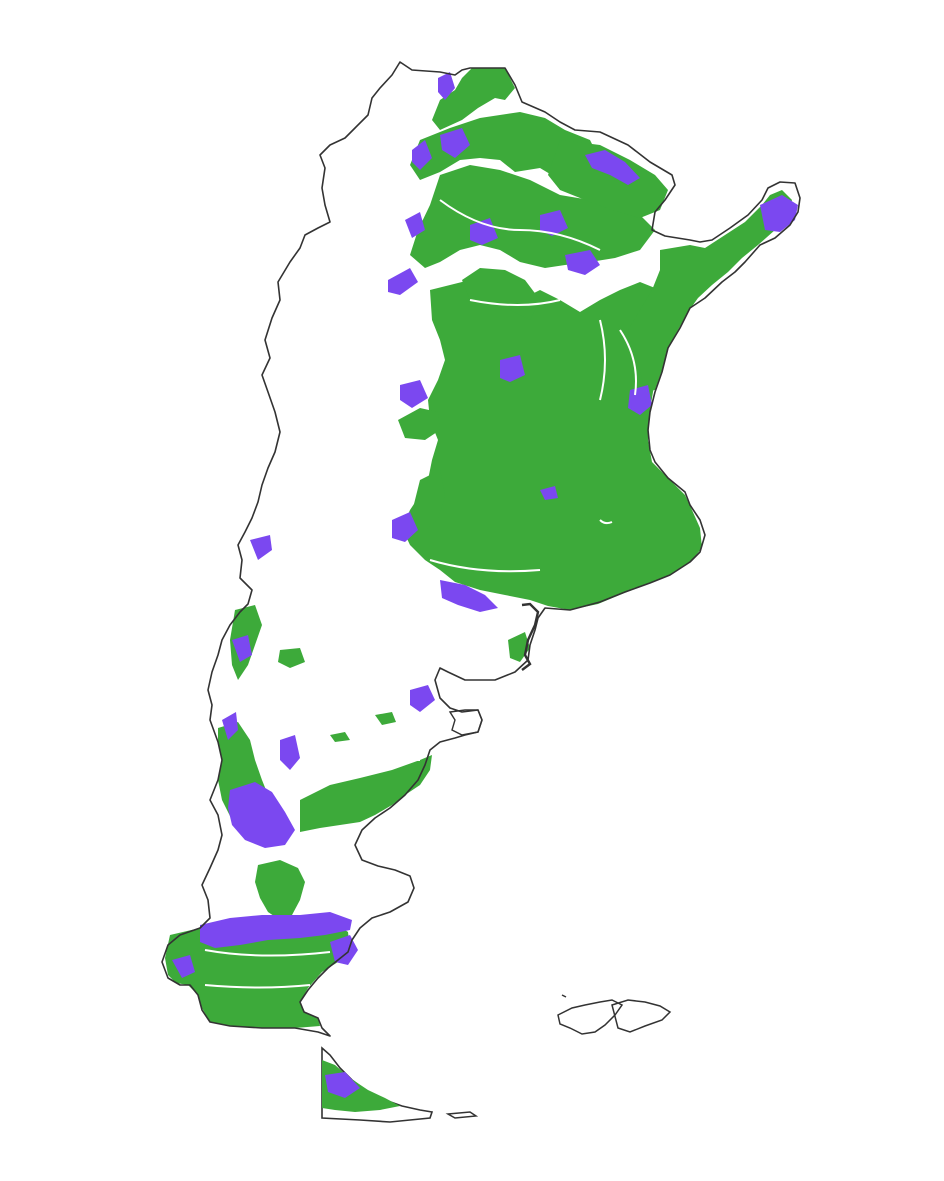 This screenshot has height=1181, width=944. What do you see at coordinates (280, 890) in the screenshot?
I see `green-area-chubut-central` at bounding box center [280, 890].